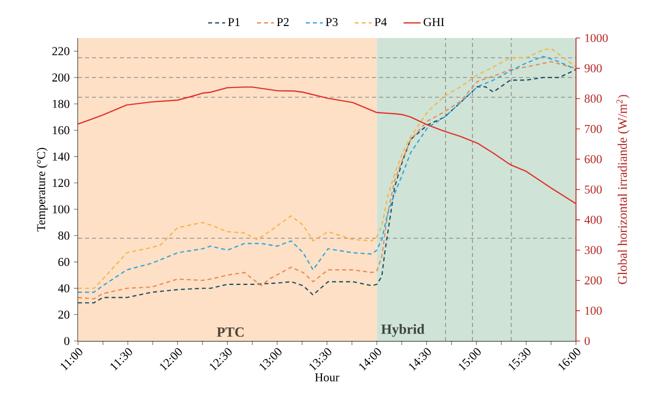 The image size is (647, 414). Describe the element at coordinates (61, 156) in the screenshot. I see `y-tick-label: 140` at that location.